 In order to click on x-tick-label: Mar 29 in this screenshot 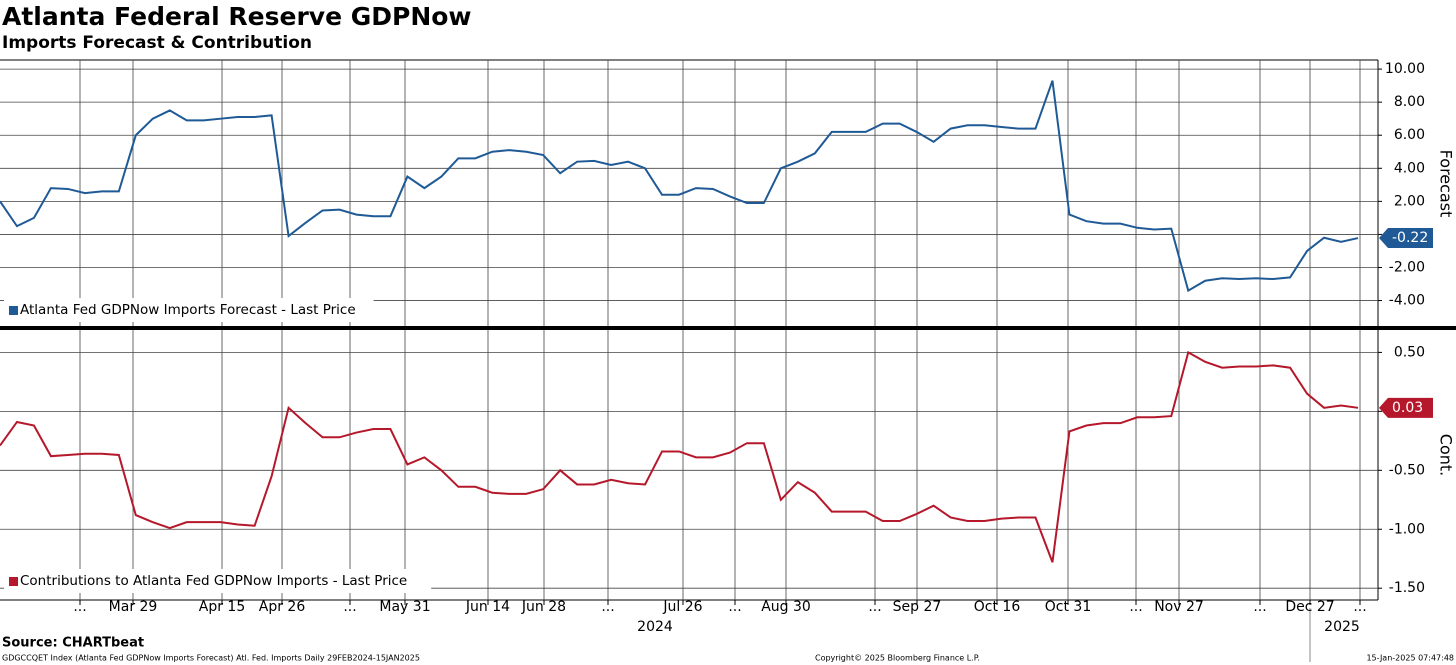, I will do `click(133, 607)`.